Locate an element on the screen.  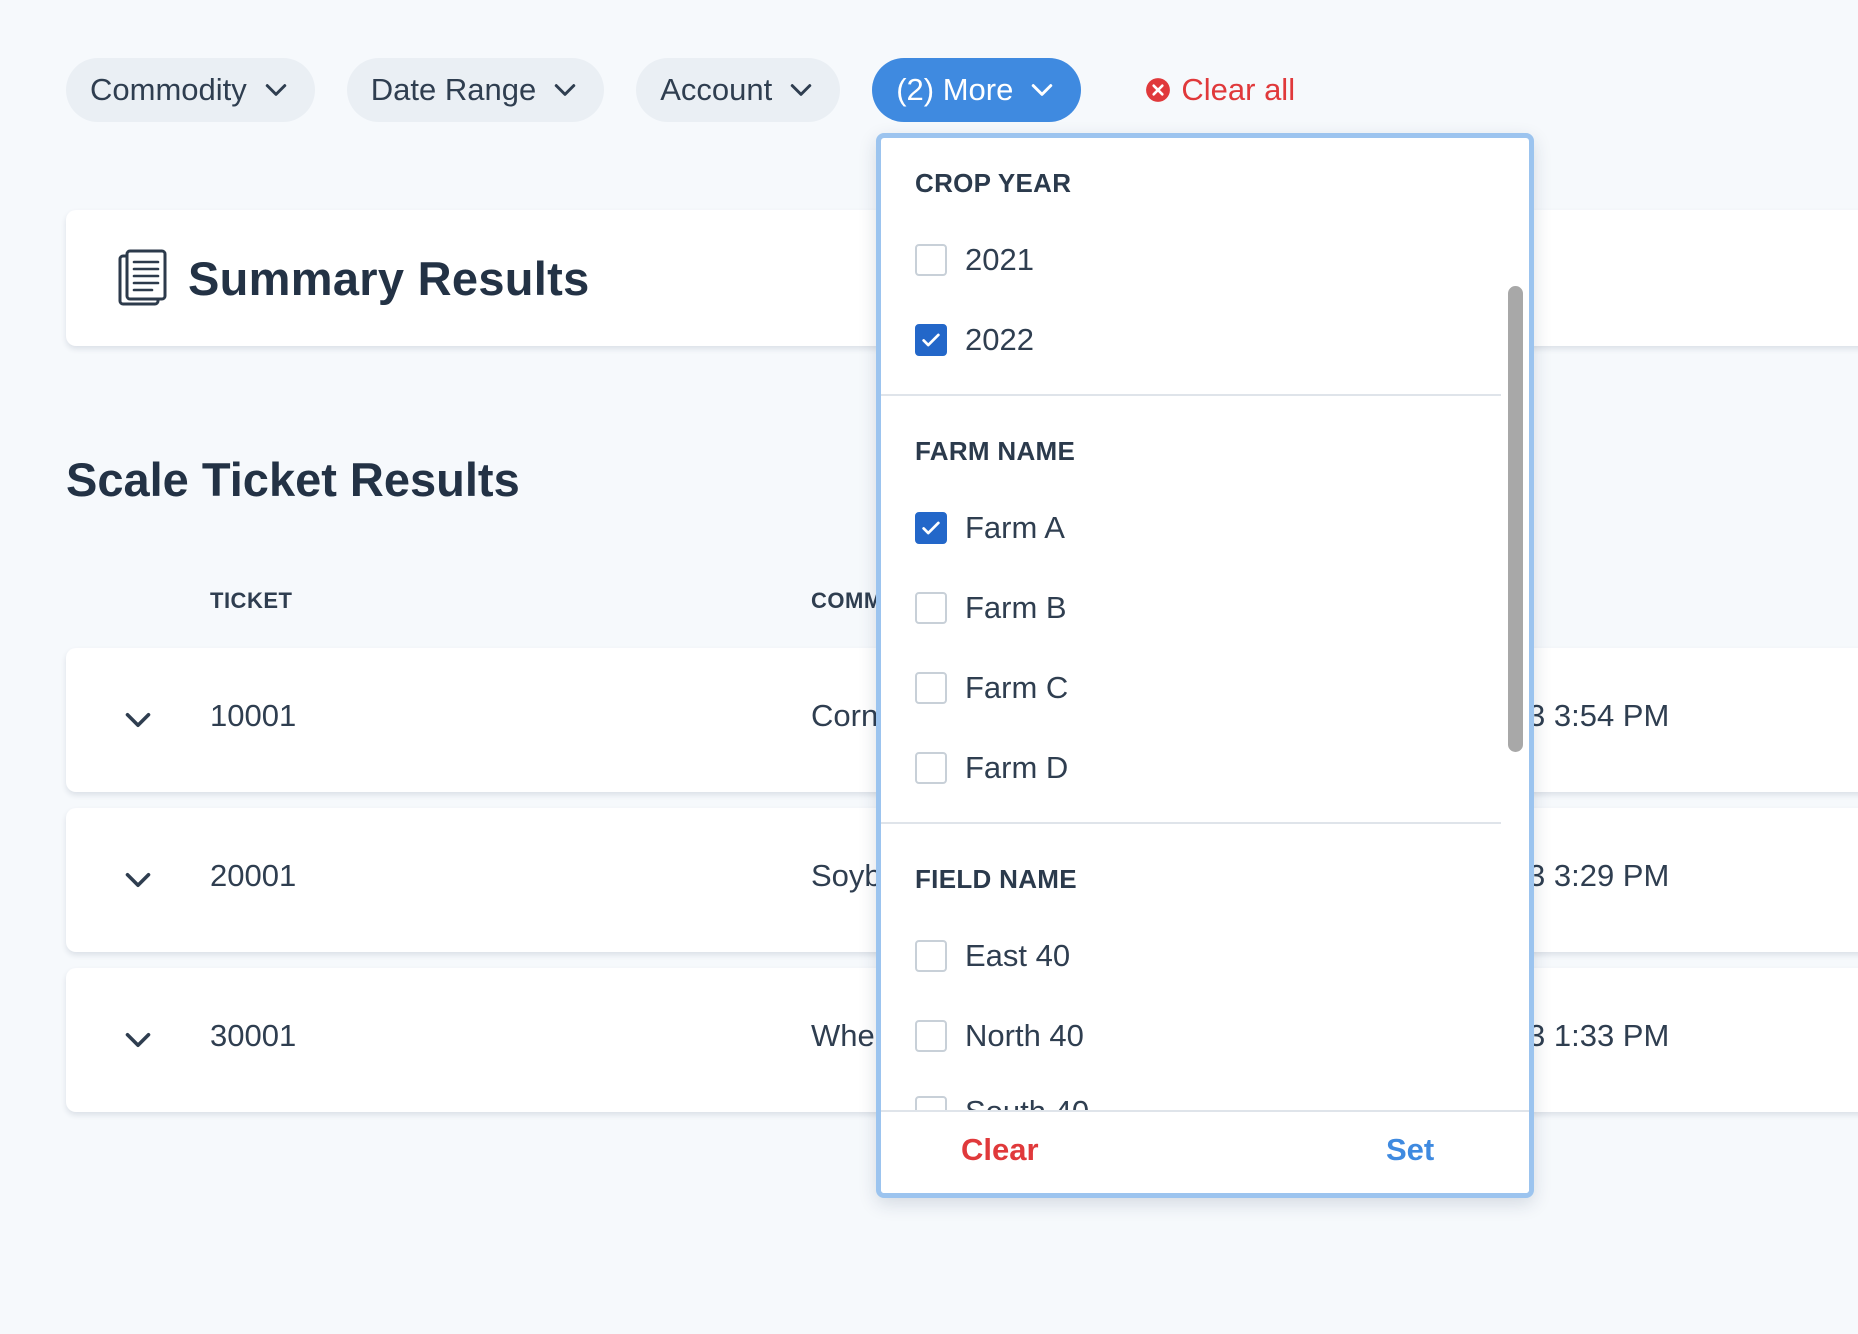
more-filters-button: (2) More is located at coordinates (977, 90).